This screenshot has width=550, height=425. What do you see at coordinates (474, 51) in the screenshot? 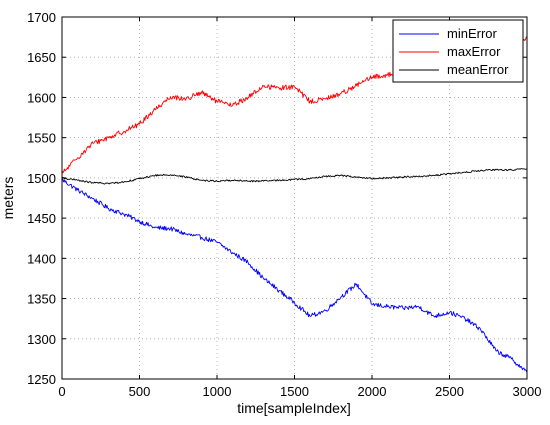
I see `legend-label-maxError: maxError` at bounding box center [474, 51].